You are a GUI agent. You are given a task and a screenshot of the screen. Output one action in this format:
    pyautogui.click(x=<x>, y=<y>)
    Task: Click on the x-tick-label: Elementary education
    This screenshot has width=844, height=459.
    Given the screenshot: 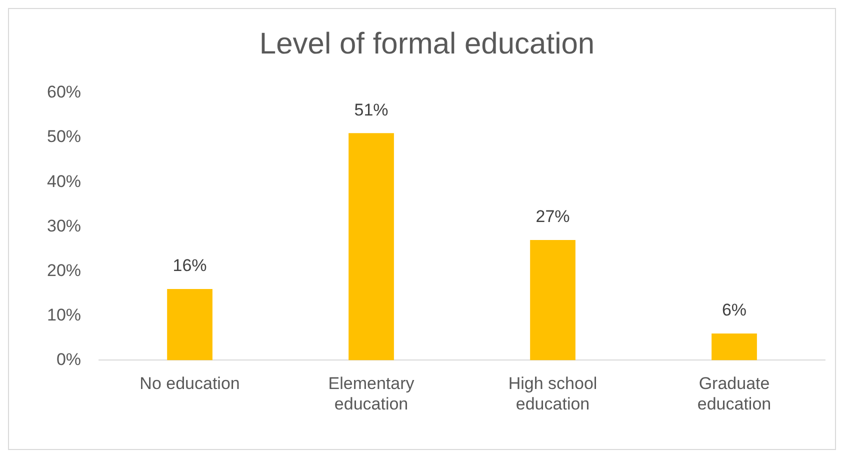 What is the action you would take?
    pyautogui.click(x=371, y=394)
    